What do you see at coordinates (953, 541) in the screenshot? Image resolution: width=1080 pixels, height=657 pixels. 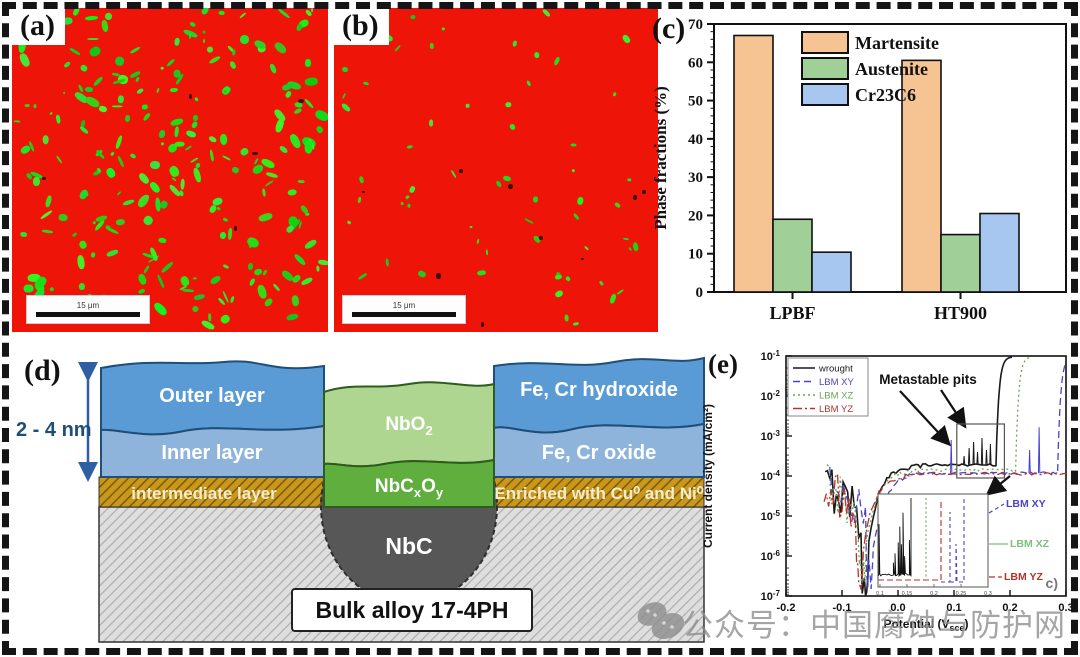 I see `inset-xy-line` at bounding box center [953, 541].